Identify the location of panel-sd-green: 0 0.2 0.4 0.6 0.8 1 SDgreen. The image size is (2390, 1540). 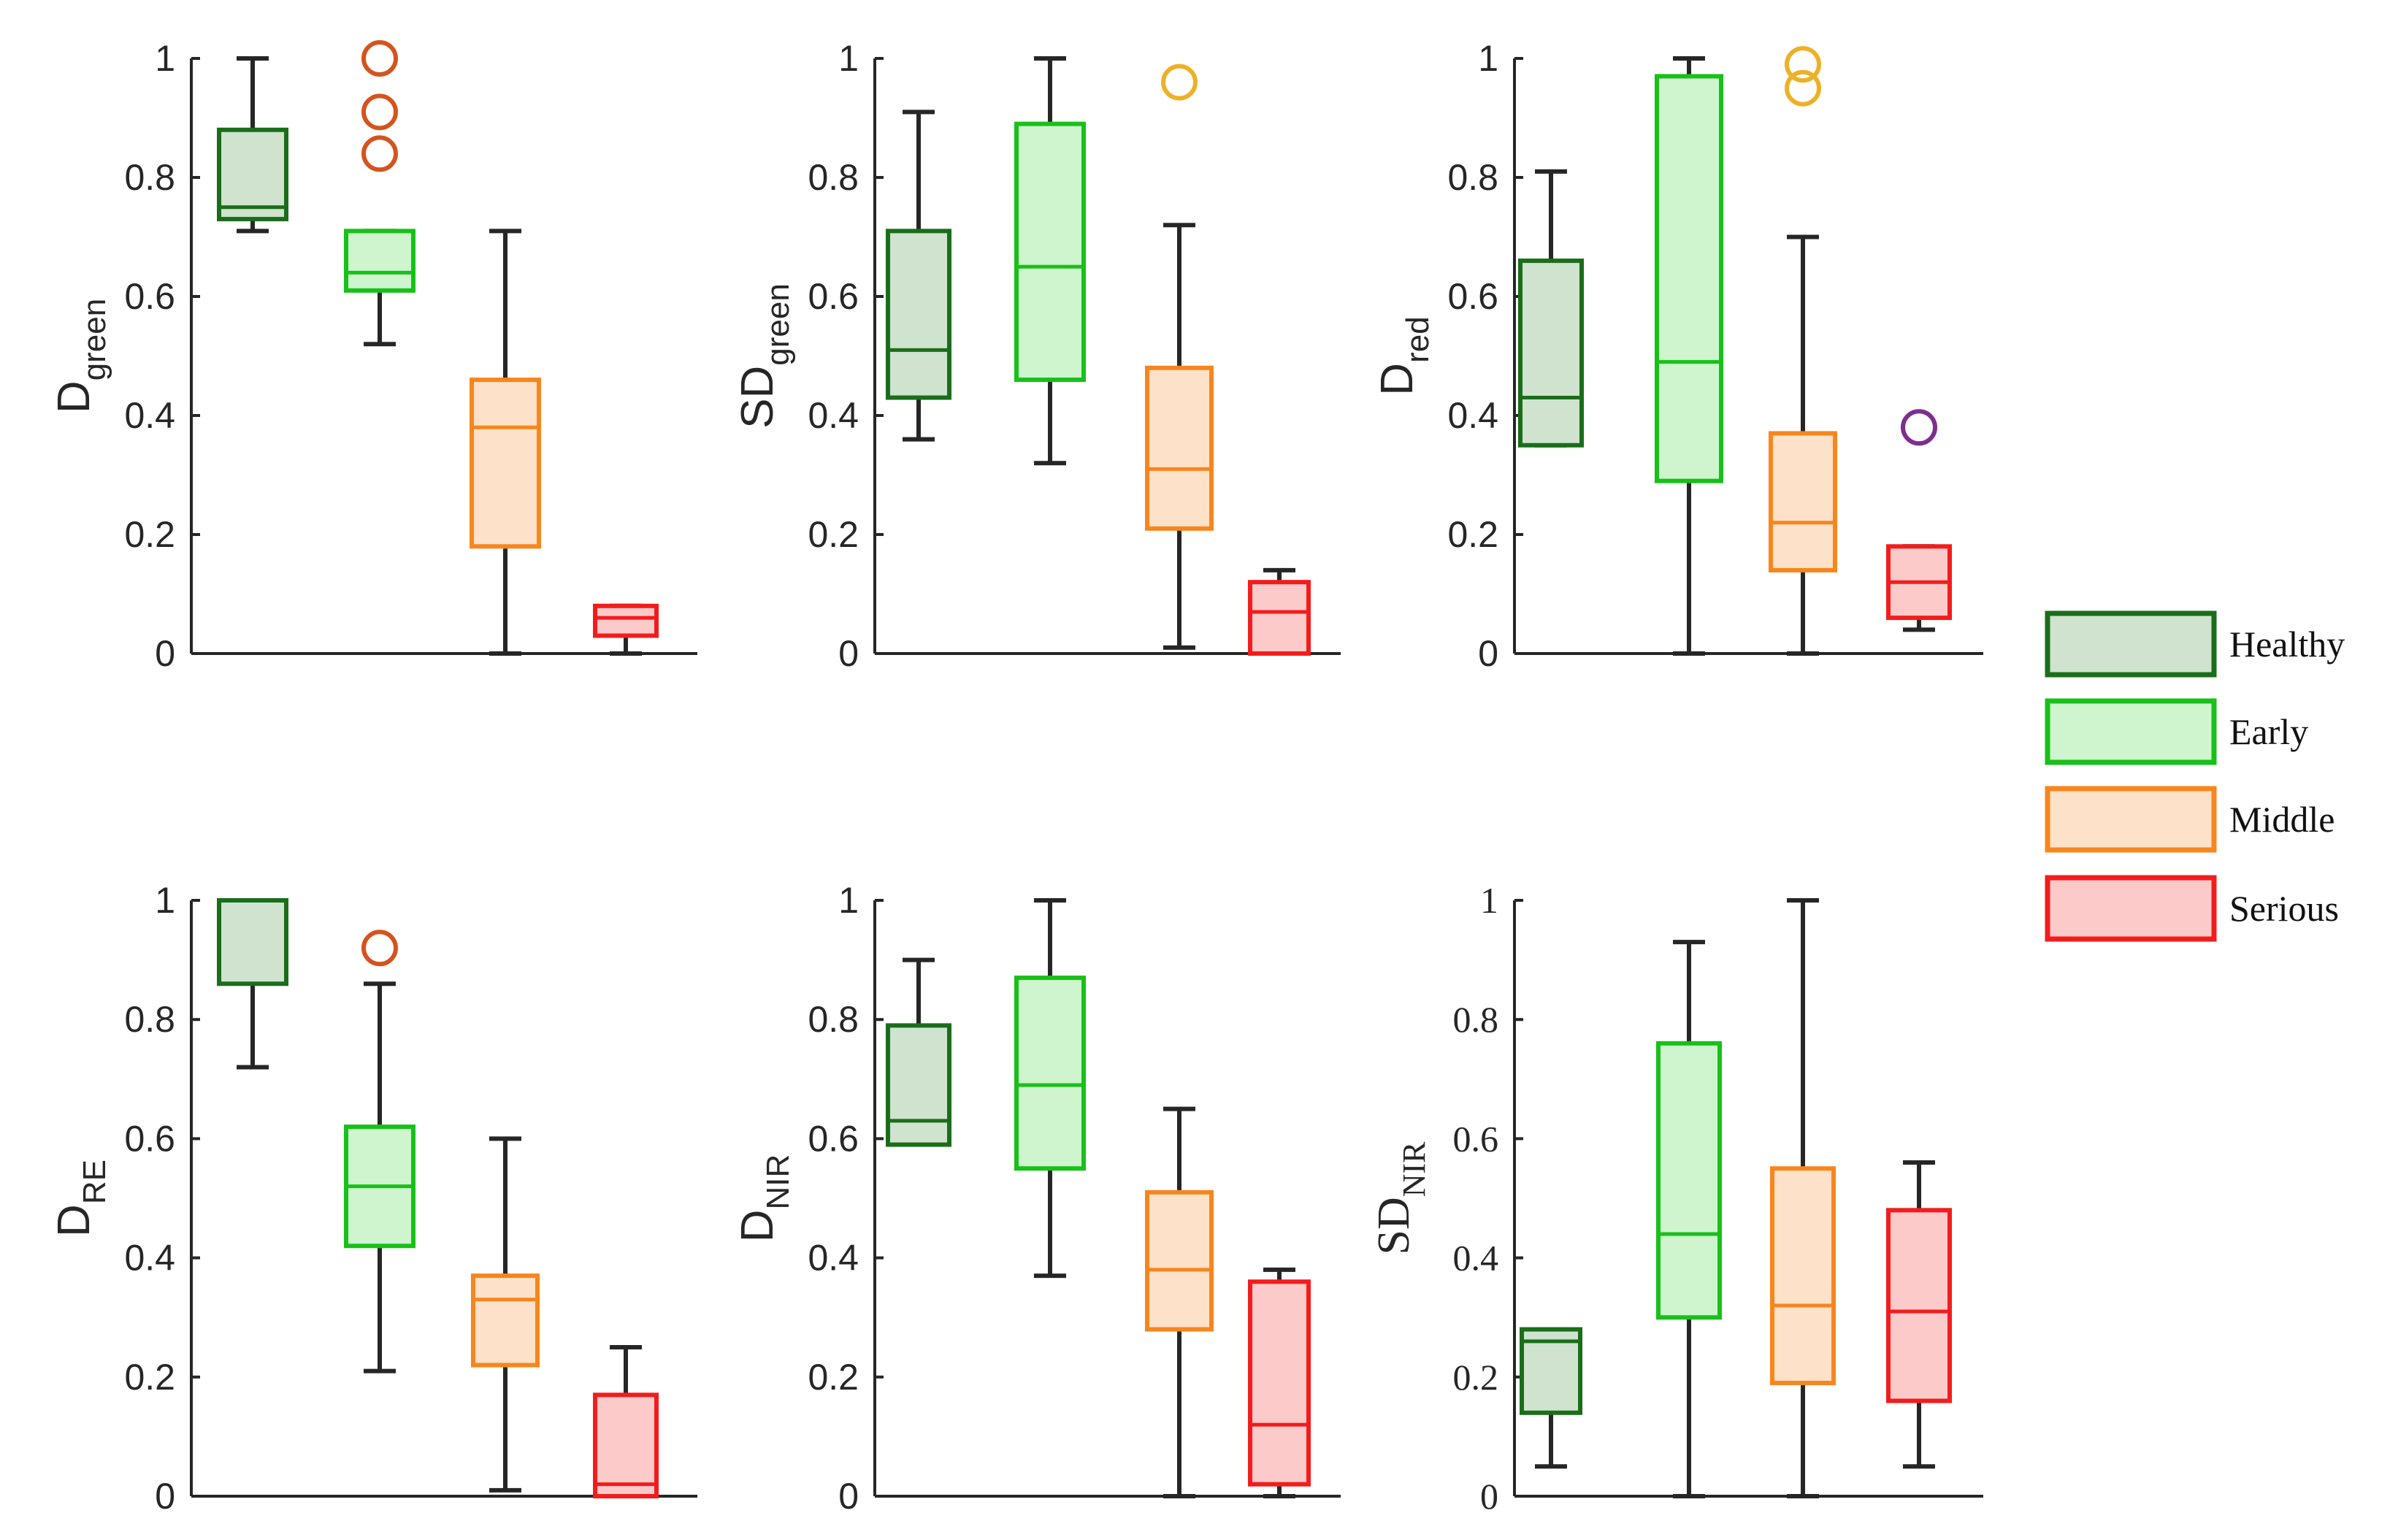
(1036, 356).